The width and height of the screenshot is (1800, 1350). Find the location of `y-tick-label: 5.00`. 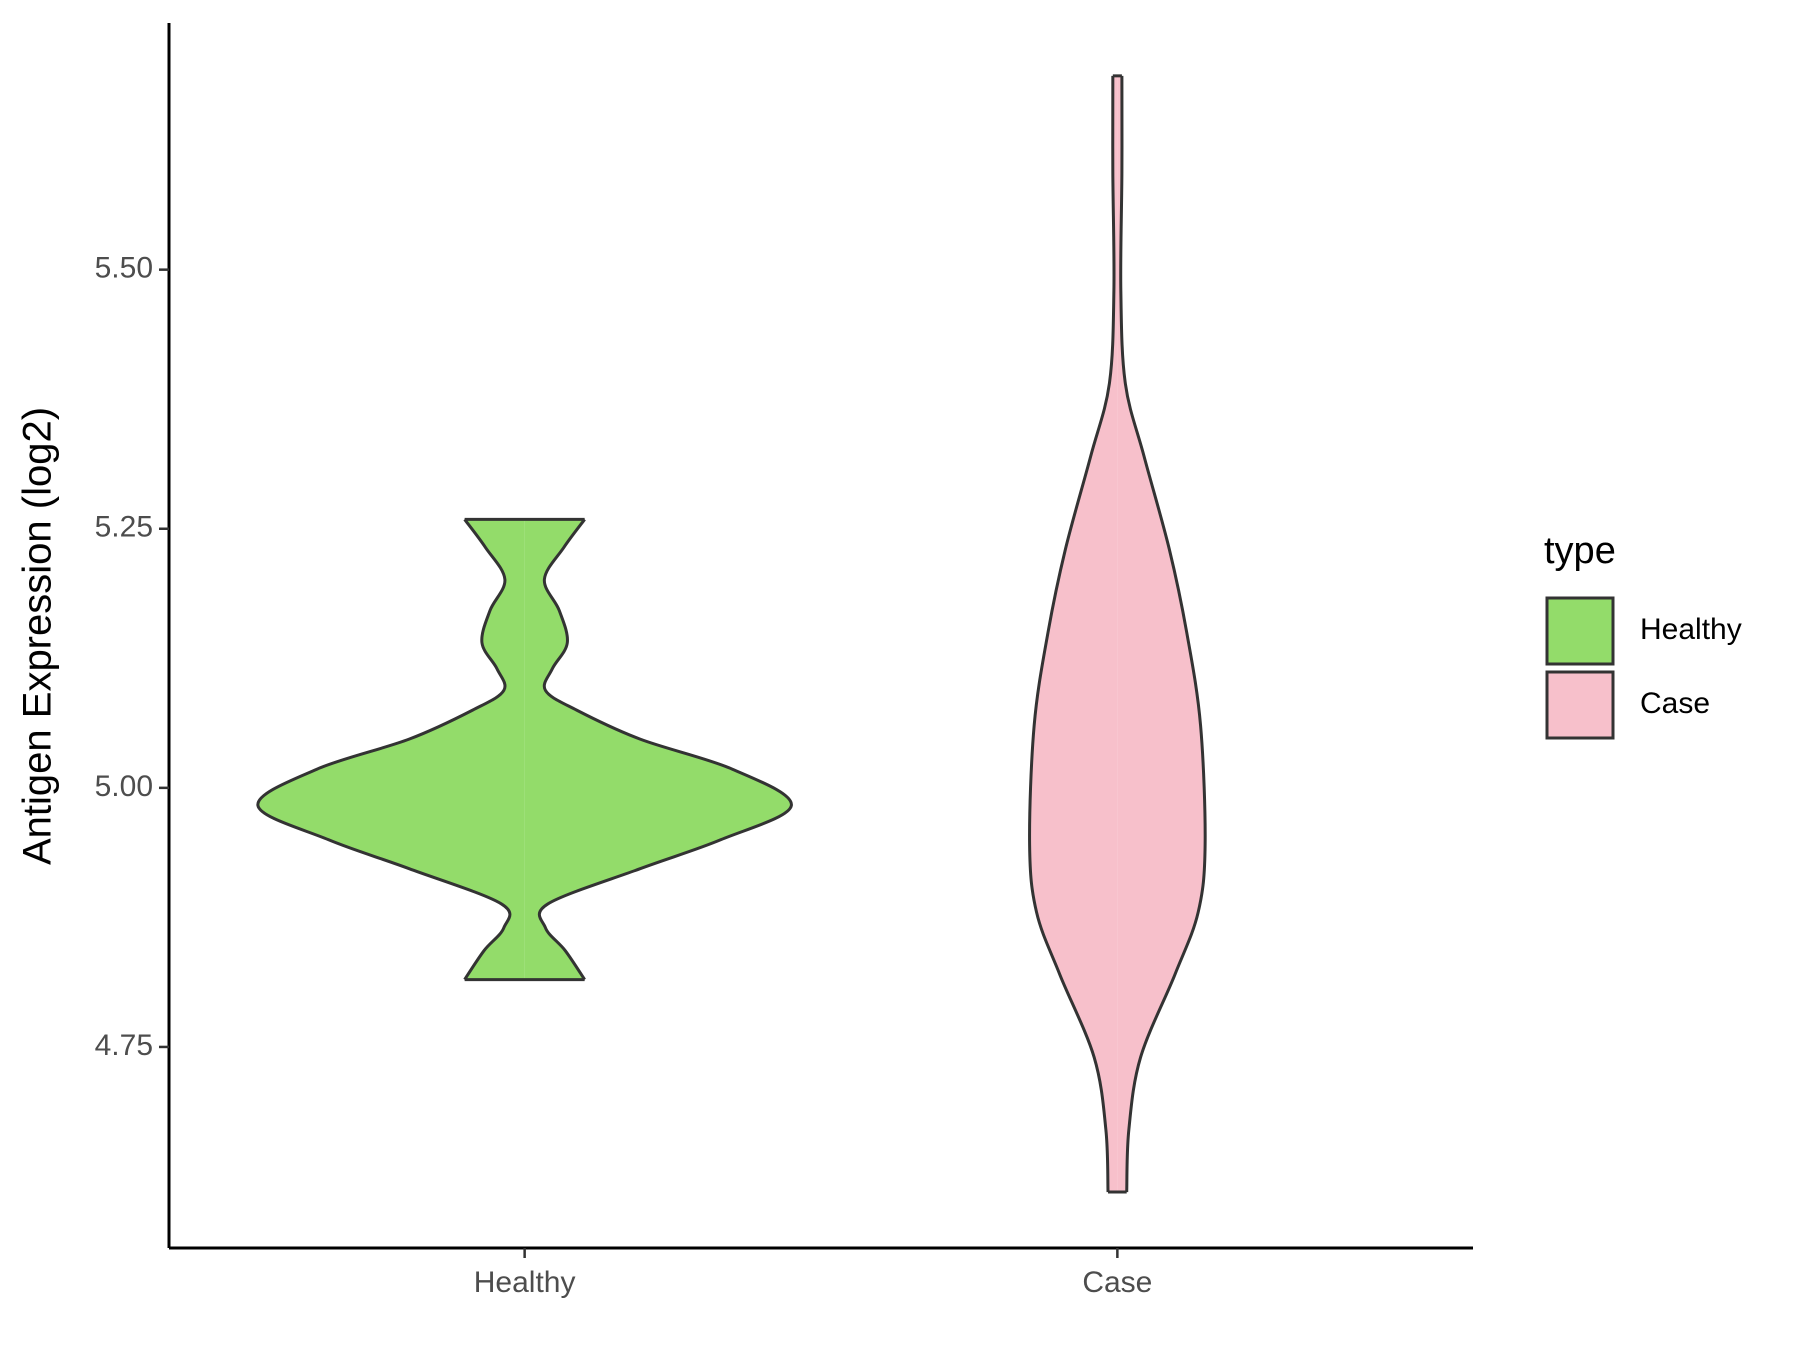

y-tick-label: 5.00 is located at coordinates (124, 786).